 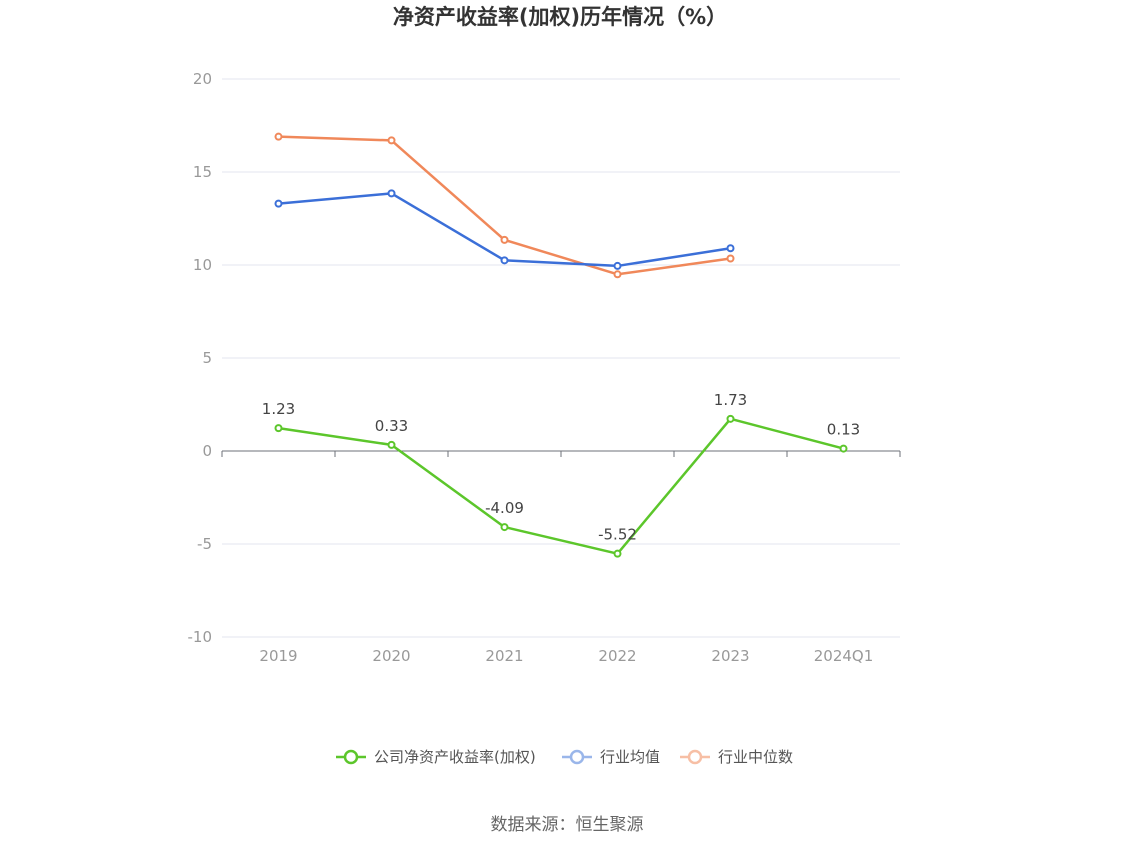 I want to click on x-tick-label: 2024Q1, so click(x=844, y=656).